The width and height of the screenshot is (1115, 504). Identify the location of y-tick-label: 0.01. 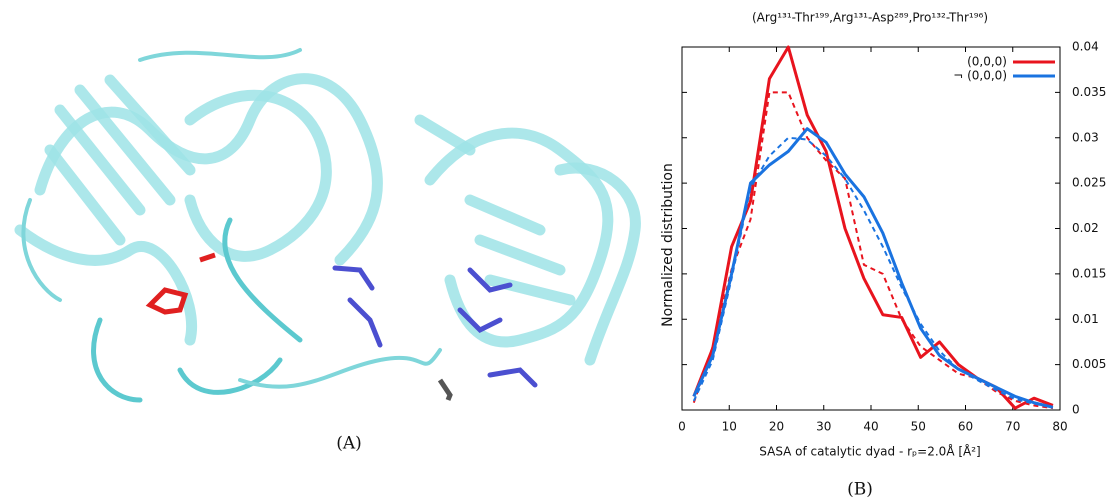
(1085, 319).